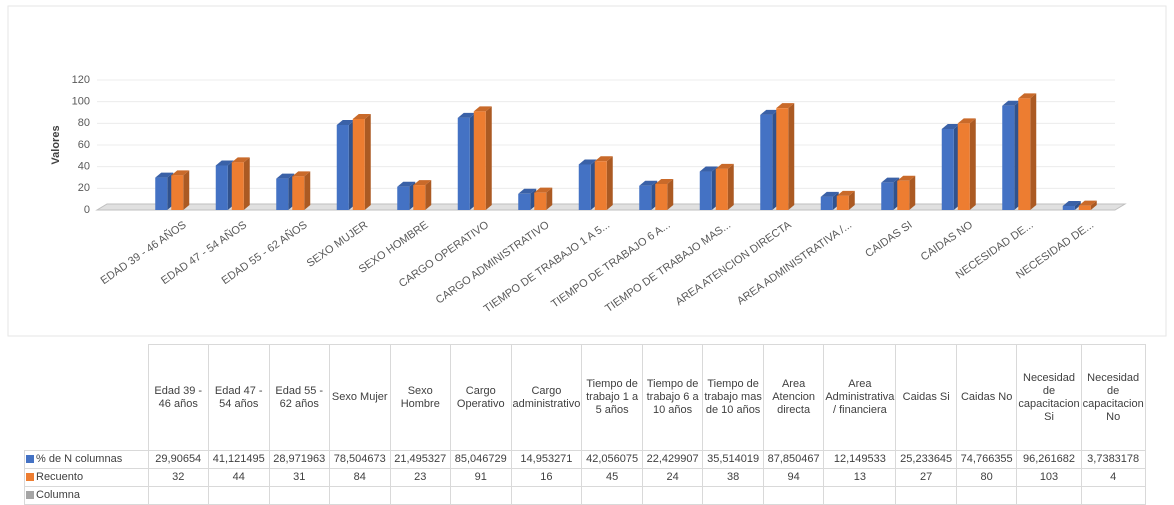  Describe the element at coordinates (546, 477) in the screenshot. I see `cell-text: 16` at that location.